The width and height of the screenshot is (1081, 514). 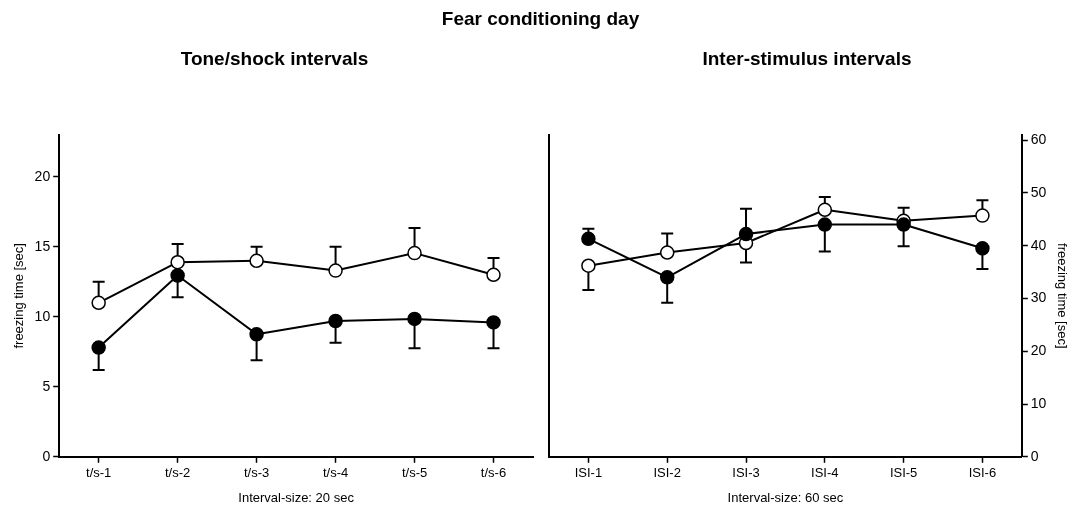 I want to click on x-tick-label: ISI-5, so click(x=903, y=473).